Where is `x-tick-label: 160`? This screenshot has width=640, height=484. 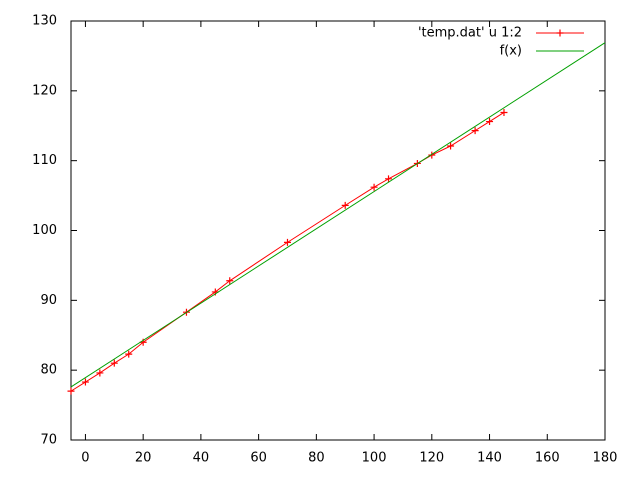 x-tick-label: 160 is located at coordinates (547, 458).